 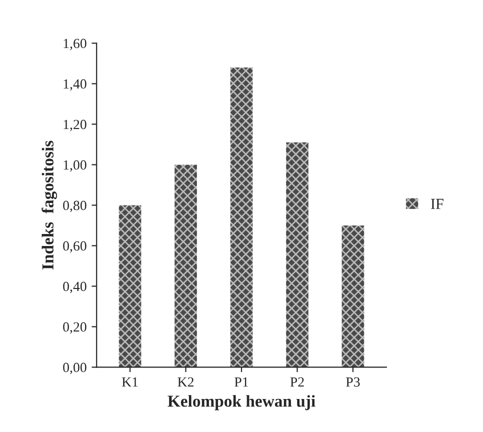 I want to click on x-tick-label: P3, so click(x=353, y=382).